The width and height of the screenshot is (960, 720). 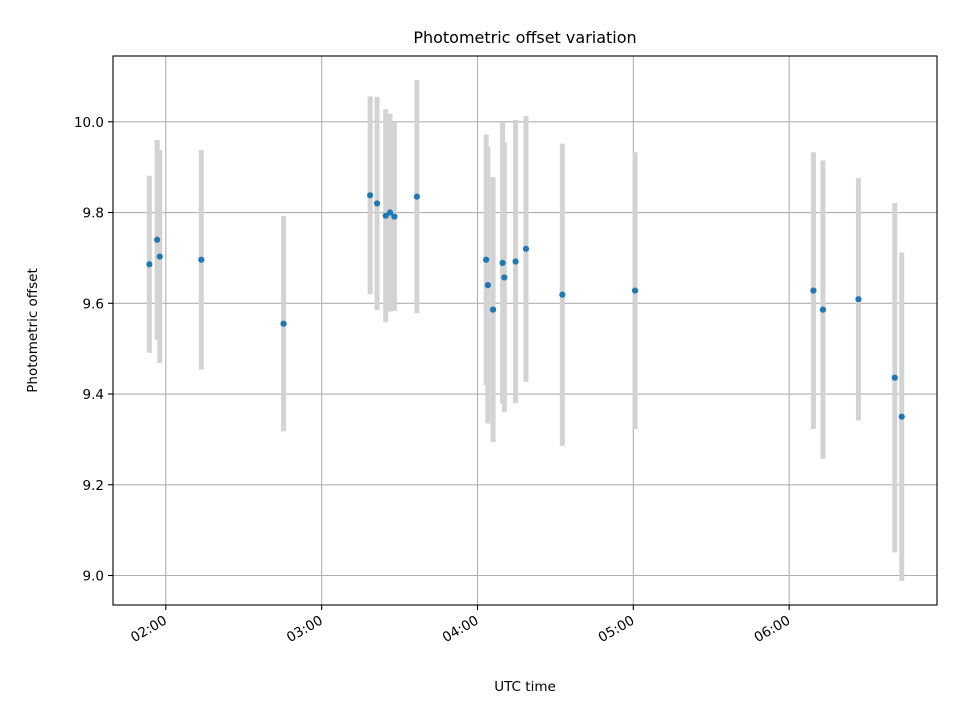 I want to click on x-axis-label: UTC time, so click(x=525, y=687).